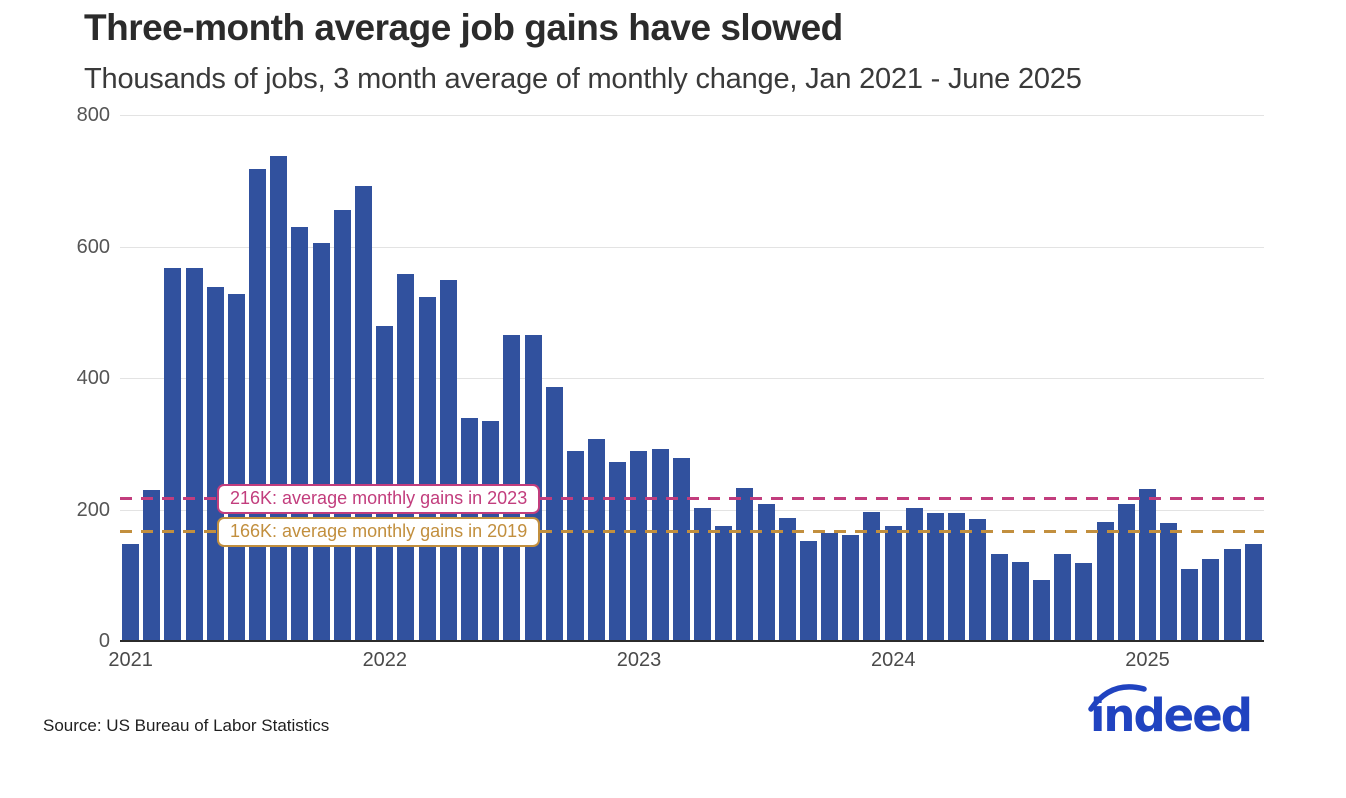  Describe the element at coordinates (692, 499) in the screenshot. I see `reference-line-2023` at that location.